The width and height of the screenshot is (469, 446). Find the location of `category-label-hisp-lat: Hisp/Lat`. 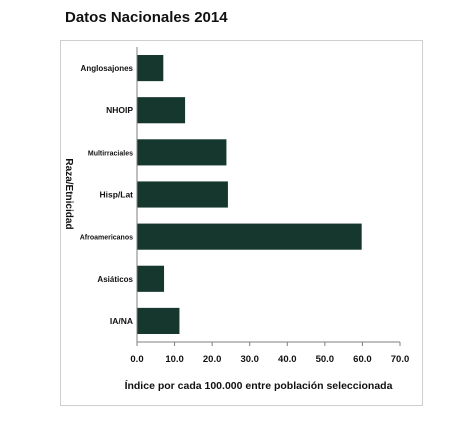

category-label-hisp-lat: Hisp/Lat is located at coordinates (116, 195).